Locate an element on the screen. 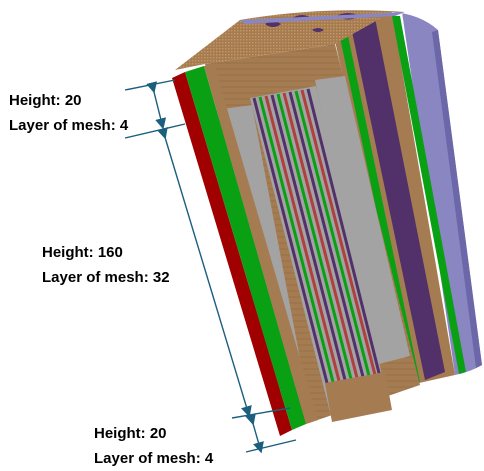 The image size is (484, 471). annotation-bottom-height: Height: 20 is located at coordinates (153, 433).